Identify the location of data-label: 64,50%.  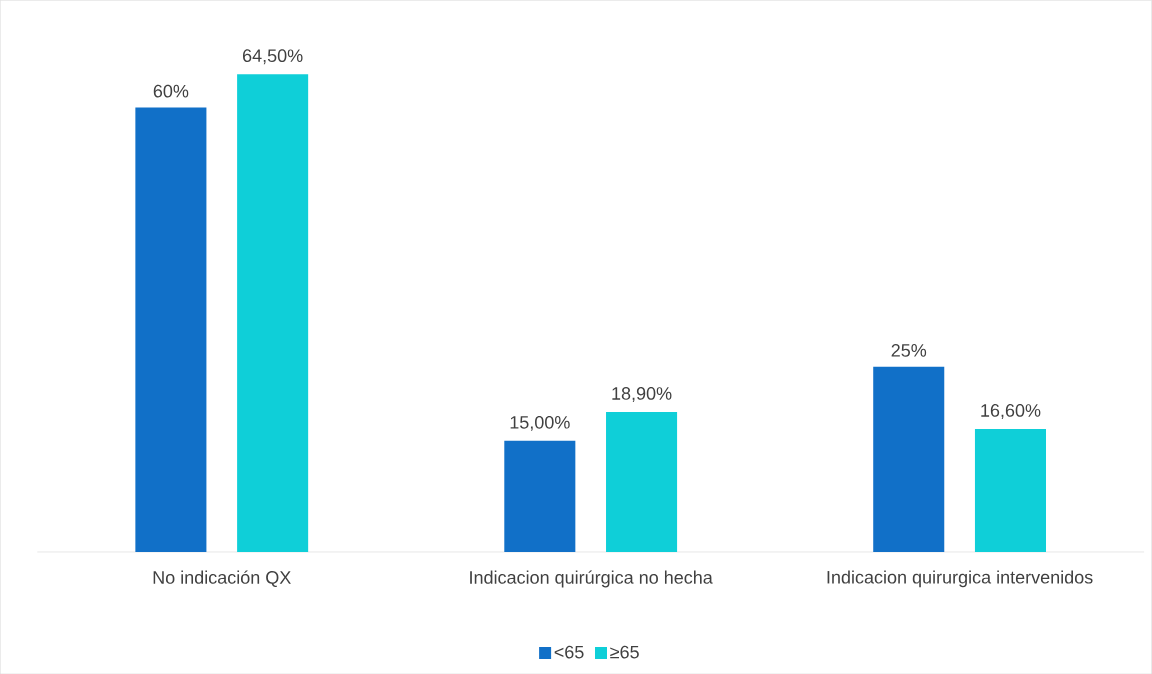
(273, 57).